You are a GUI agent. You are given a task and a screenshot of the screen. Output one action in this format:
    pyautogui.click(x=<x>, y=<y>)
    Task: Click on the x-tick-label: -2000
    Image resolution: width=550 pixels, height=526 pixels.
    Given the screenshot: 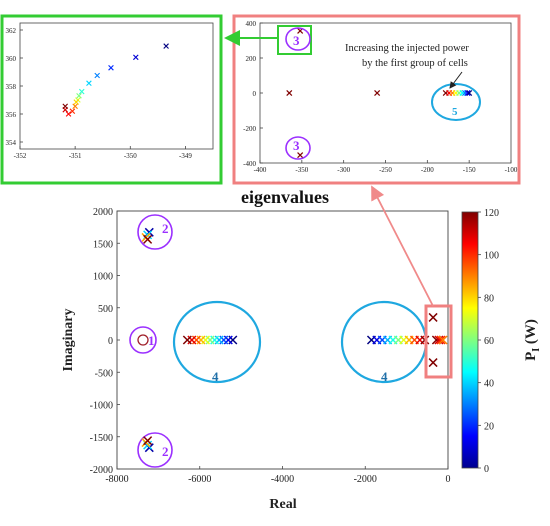 What is the action you would take?
    pyautogui.click(x=365, y=479)
    